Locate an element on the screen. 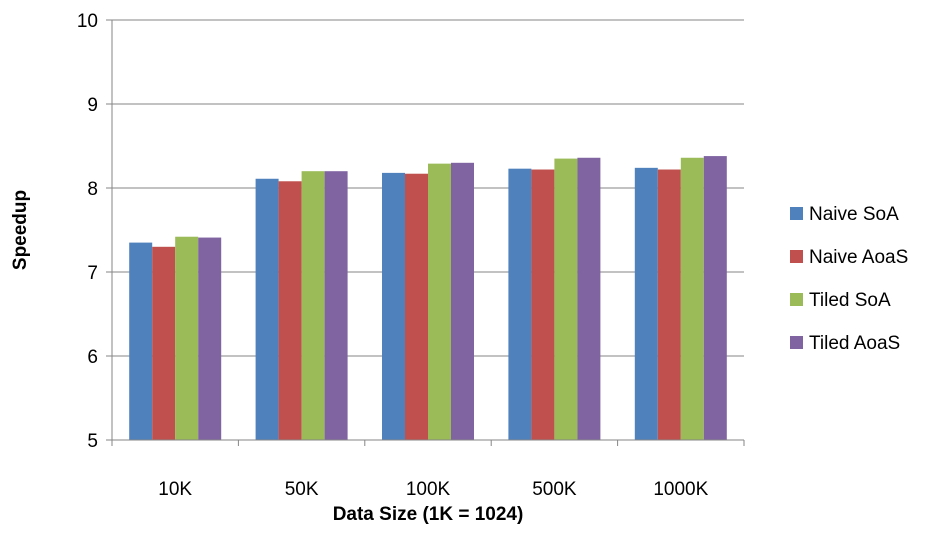 The height and width of the screenshot is (550, 938). bar-tiled-aoas-100k is located at coordinates (462, 301).